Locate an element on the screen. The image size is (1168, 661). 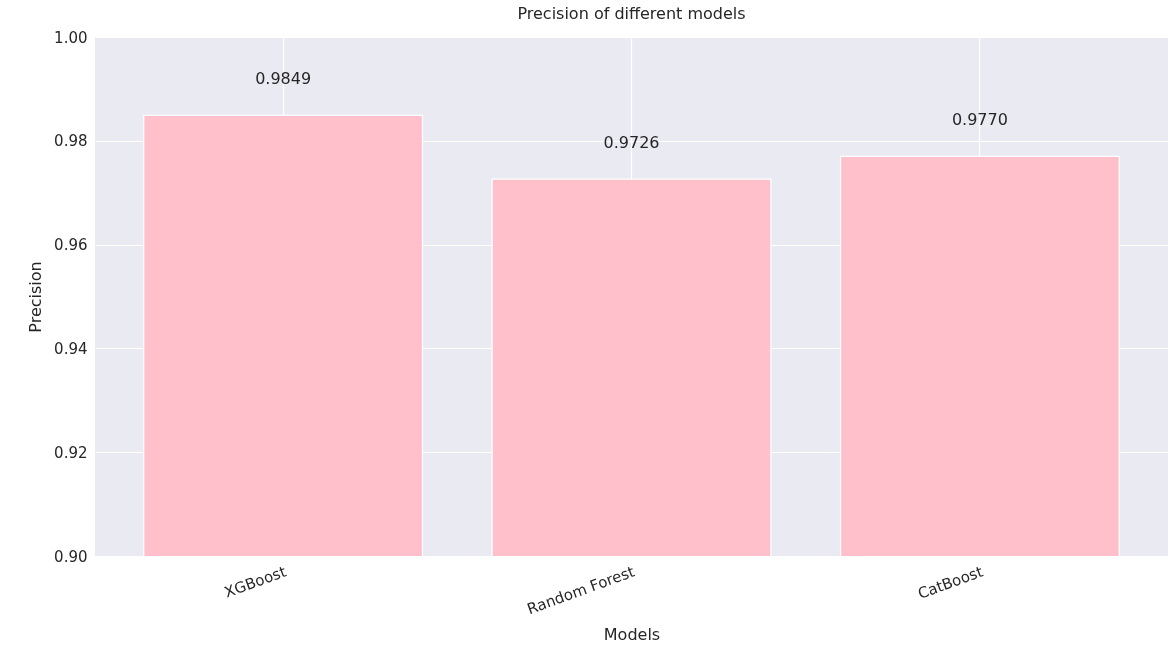
y-tick-label: 0.96 is located at coordinates (71, 245).